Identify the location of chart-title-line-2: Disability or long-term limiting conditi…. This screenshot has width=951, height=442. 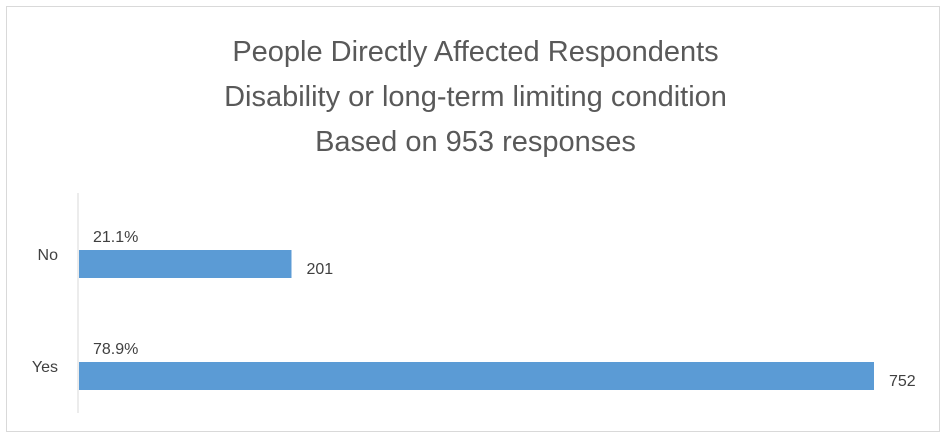
(475, 97).